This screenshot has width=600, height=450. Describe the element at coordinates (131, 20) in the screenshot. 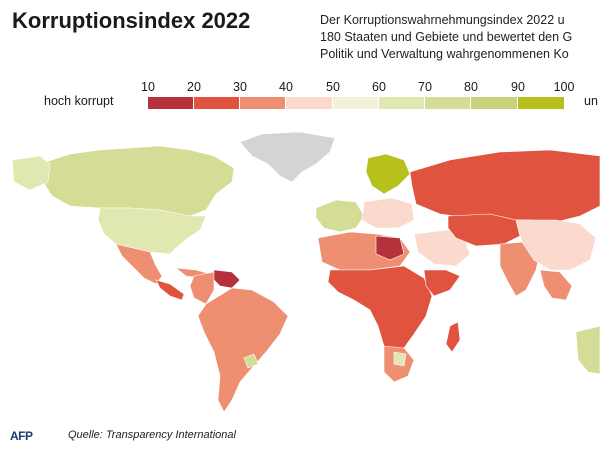

I see `map-title: Korruptionsindex 2022` at that location.